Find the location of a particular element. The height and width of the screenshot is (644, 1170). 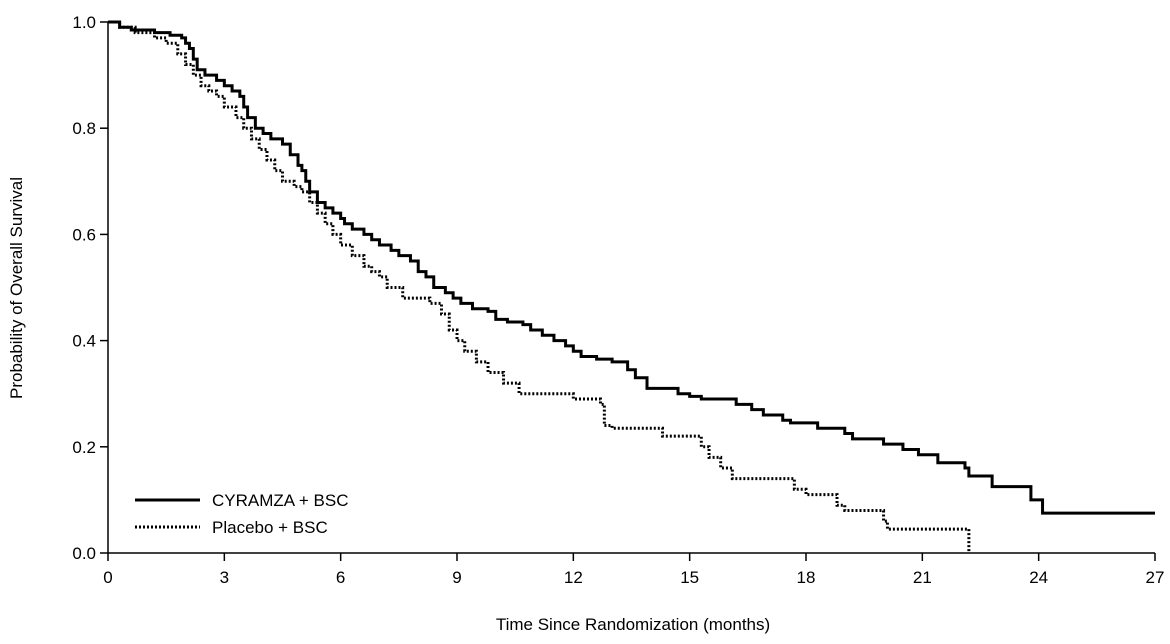

x-tick-label: 24 is located at coordinates (1038, 577).